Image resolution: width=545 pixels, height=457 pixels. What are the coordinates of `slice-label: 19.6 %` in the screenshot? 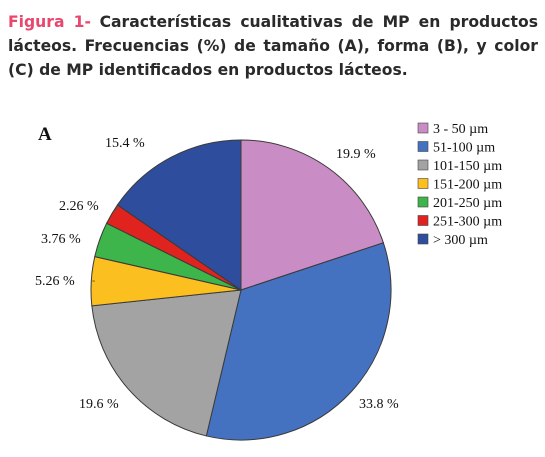 It's located at (99, 404).